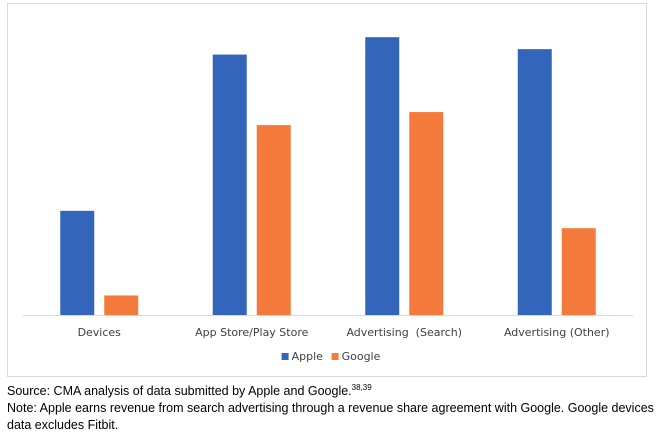 The height and width of the screenshot is (439, 660). Describe the element at coordinates (121, 305) in the screenshot. I see `bar-google-devices` at that location.